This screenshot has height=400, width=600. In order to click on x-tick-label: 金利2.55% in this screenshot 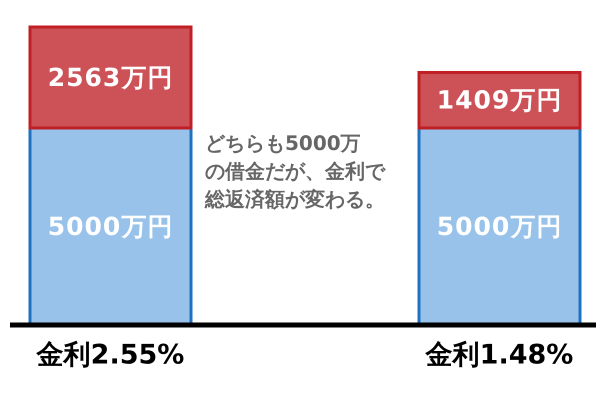, I will do `click(110, 355)`.